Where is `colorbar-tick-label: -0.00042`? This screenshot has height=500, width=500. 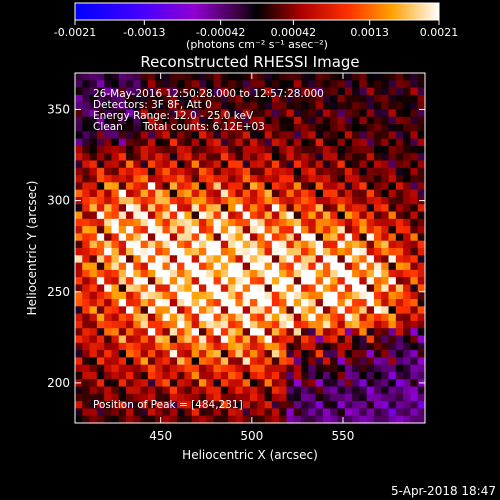
colorbar-tick-label: -0.00042 is located at coordinates (220, 32).